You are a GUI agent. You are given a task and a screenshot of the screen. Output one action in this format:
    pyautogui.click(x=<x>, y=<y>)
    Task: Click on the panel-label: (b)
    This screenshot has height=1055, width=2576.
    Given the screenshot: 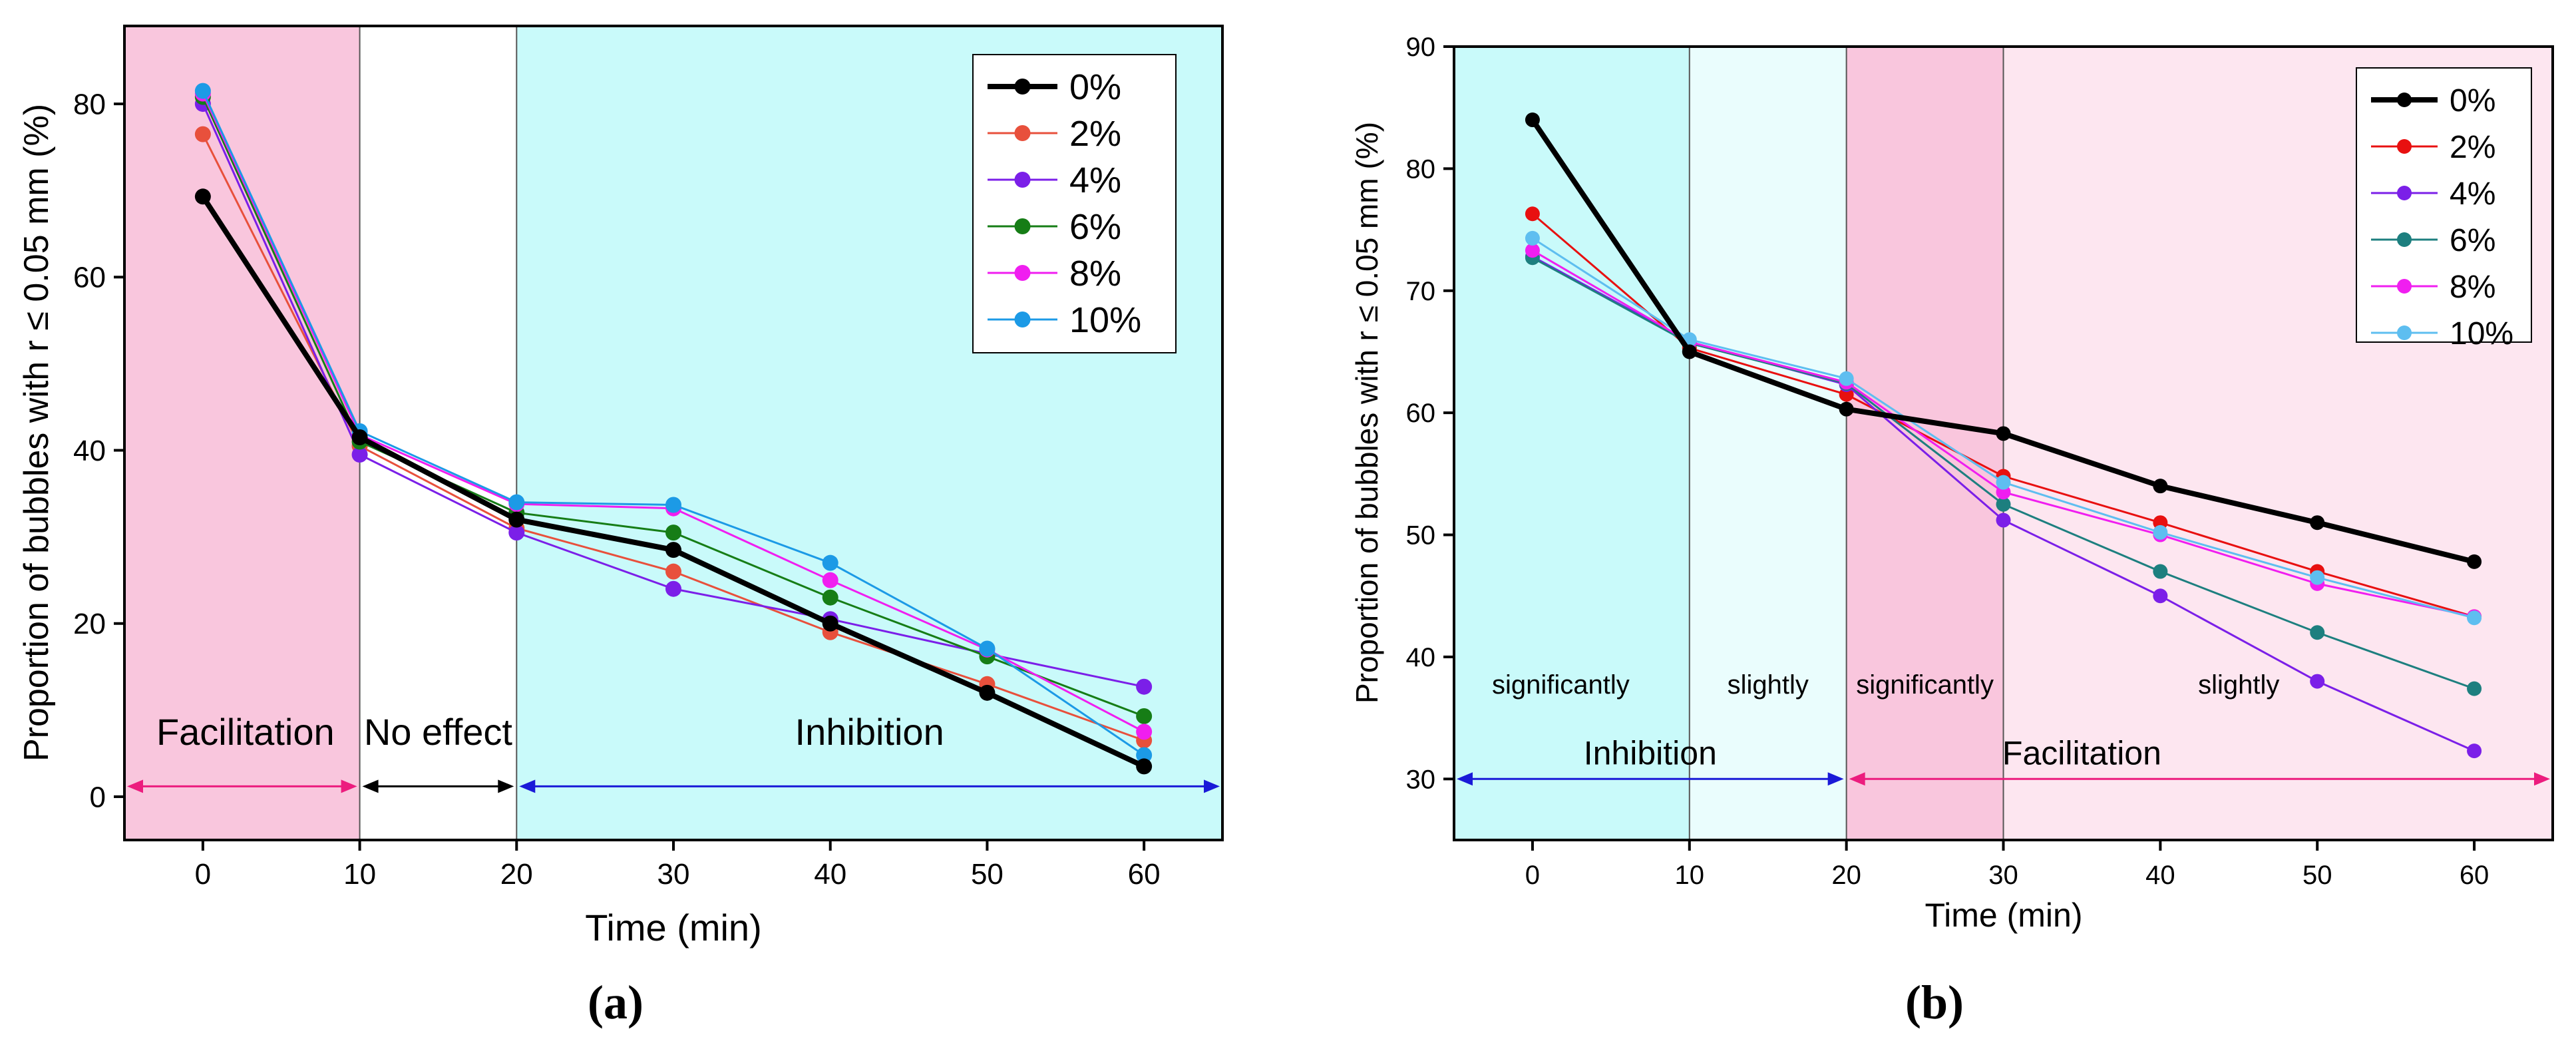 What is the action you would take?
    pyautogui.click(x=1934, y=1002)
    